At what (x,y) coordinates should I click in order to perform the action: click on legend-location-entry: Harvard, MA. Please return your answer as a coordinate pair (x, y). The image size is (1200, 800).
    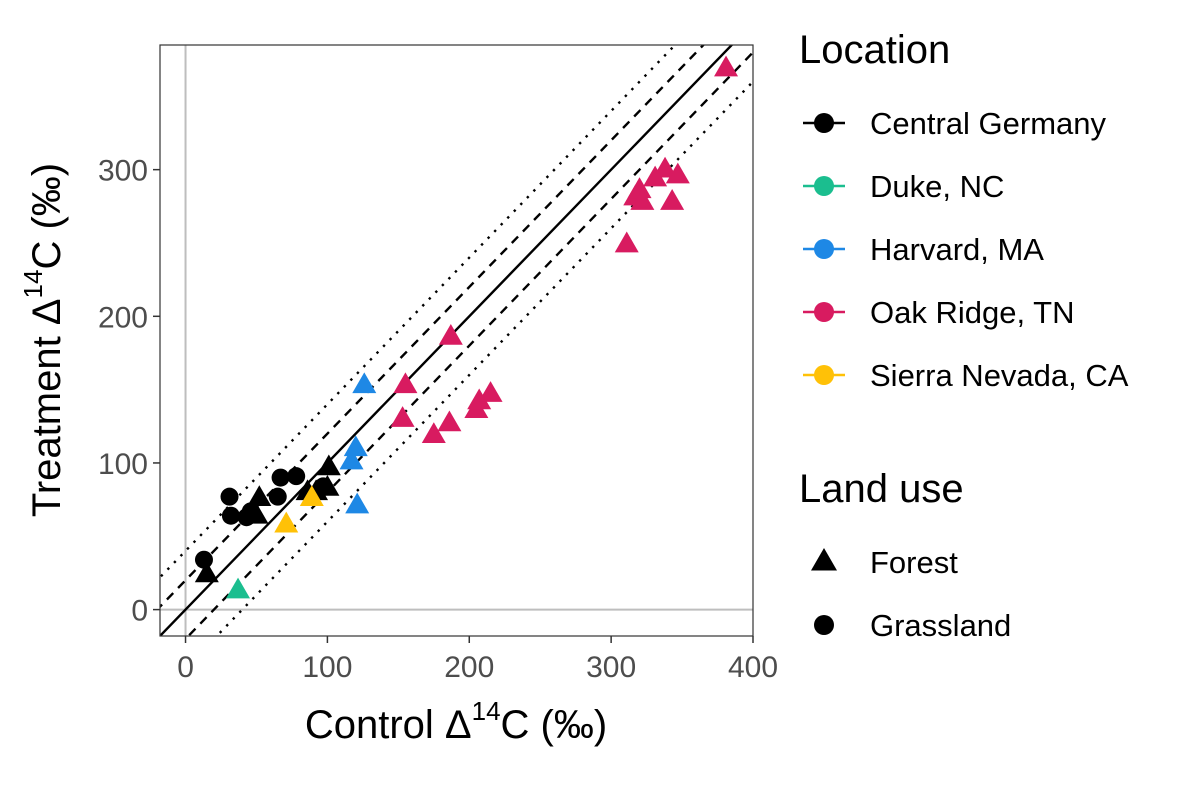
    Looking at the image, I should click on (923, 249).